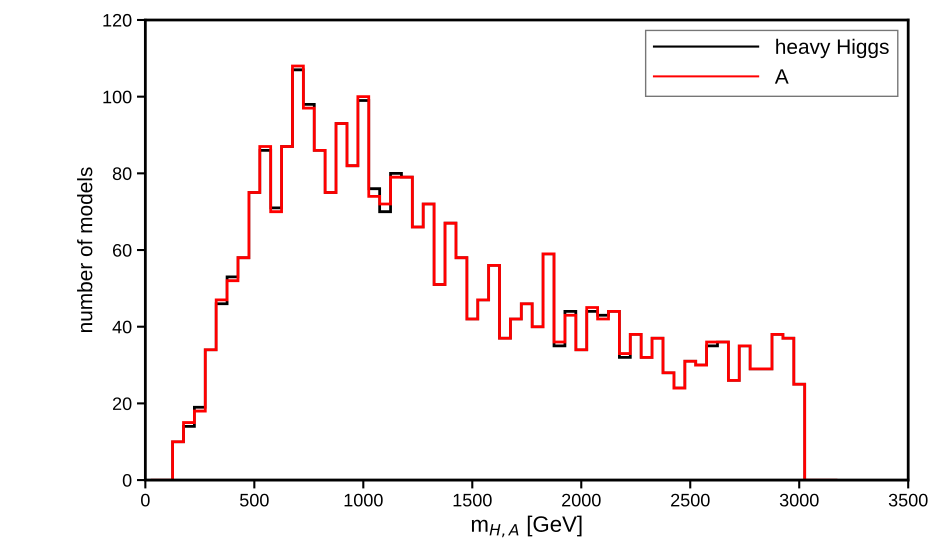 This screenshot has width=950, height=555. What do you see at coordinates (122, 327) in the screenshot?
I see `y-tick-label: 40` at bounding box center [122, 327].